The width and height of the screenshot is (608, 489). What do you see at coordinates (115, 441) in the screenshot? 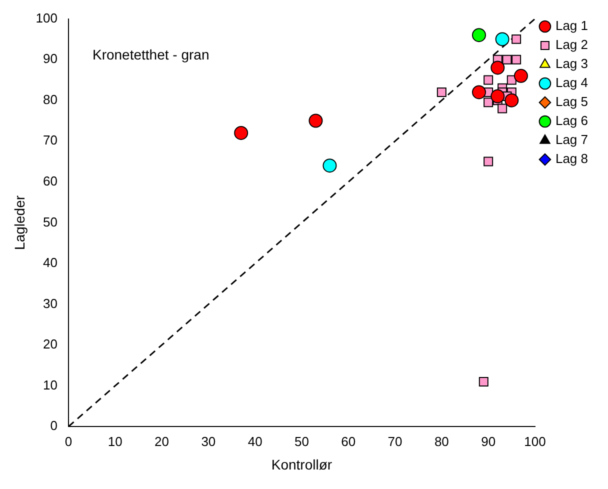
I see `x-tick-label: 10` at bounding box center [115, 441].